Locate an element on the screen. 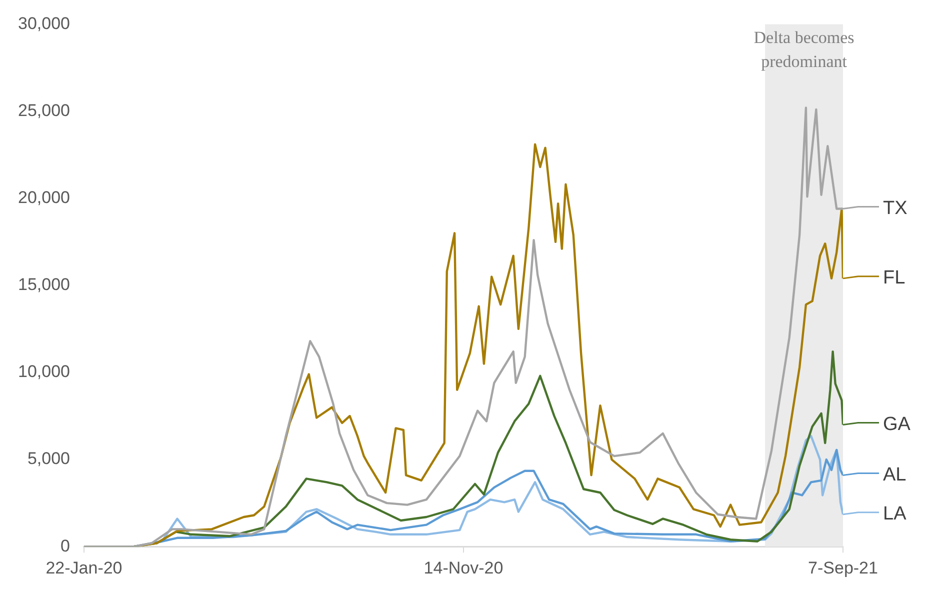 The height and width of the screenshot is (589, 929). y-tick-label: 10,000 is located at coordinates (44, 372).